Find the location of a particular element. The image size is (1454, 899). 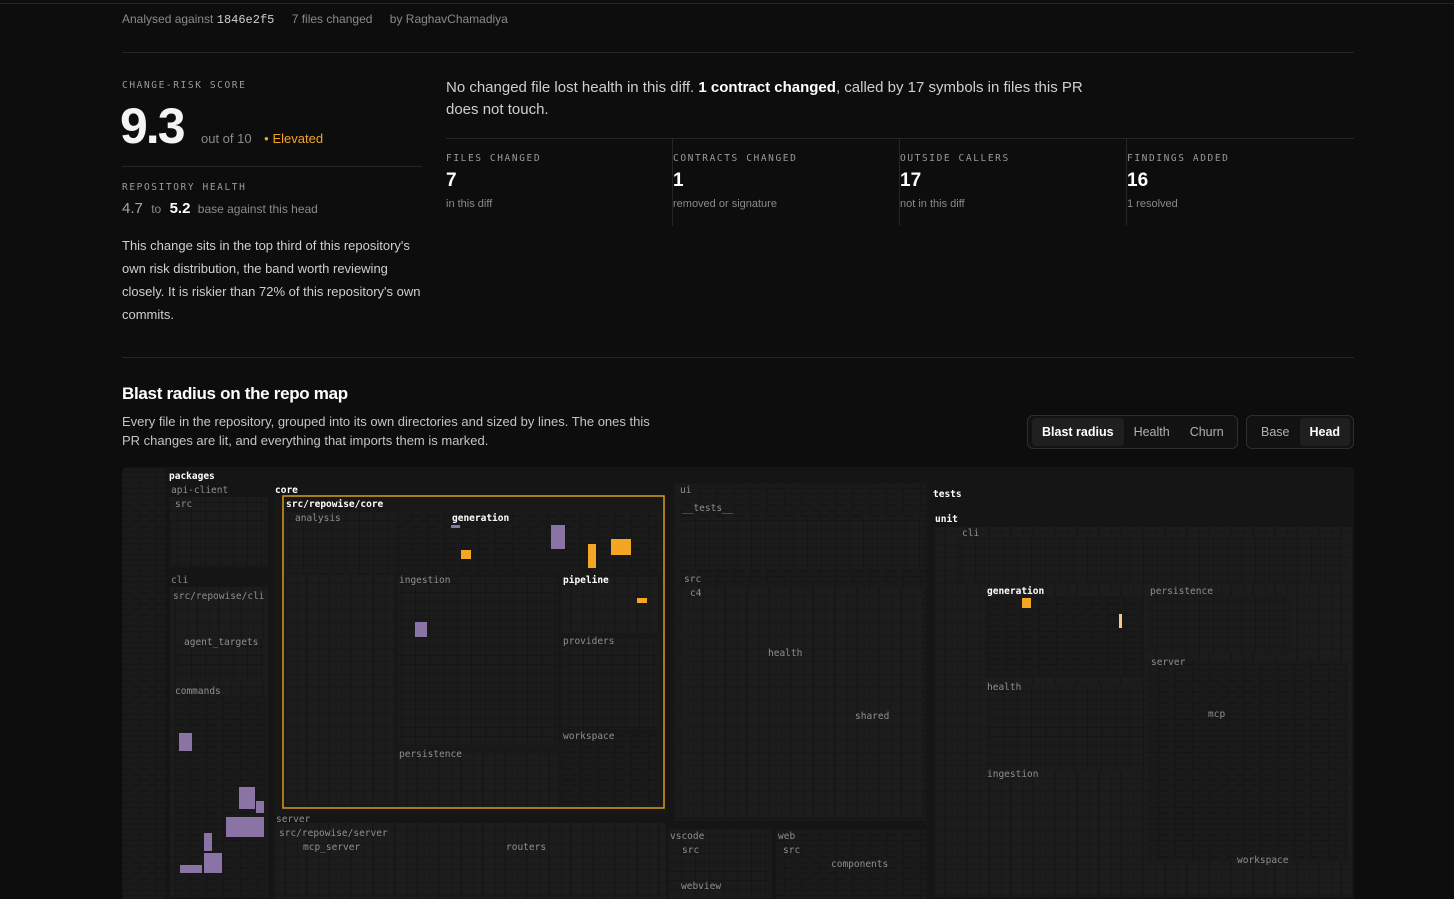

treemap-label: server is located at coordinates (1168, 662).